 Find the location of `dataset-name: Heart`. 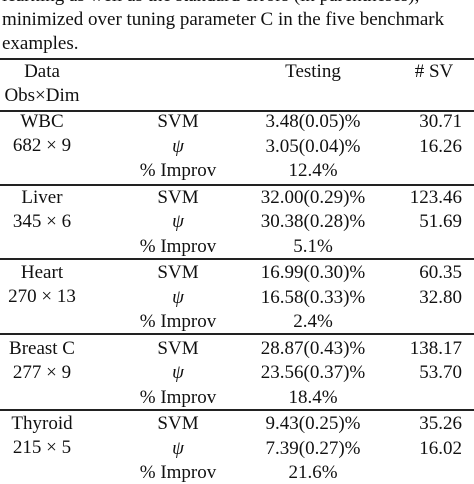

dataset-name: Heart is located at coordinates (42, 272).